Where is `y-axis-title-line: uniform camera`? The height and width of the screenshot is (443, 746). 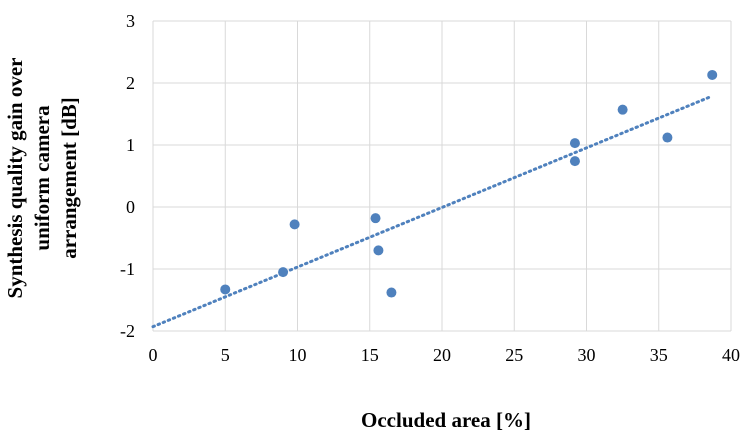 y-axis-title-line: uniform camera is located at coordinates (42, 178).